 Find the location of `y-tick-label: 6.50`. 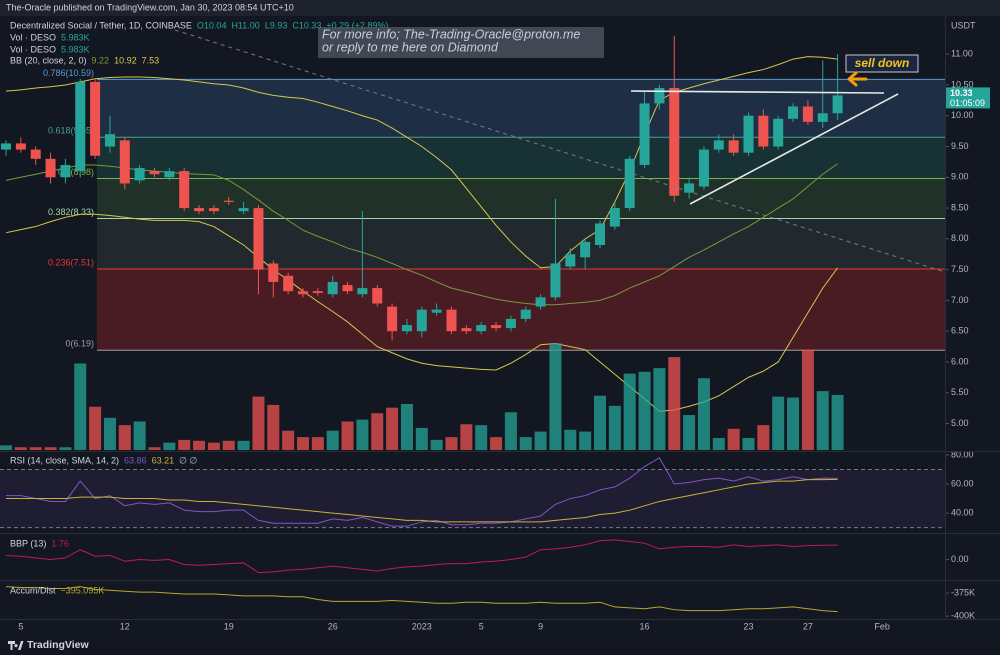

y-tick-label: 6.50 is located at coordinates (960, 331).